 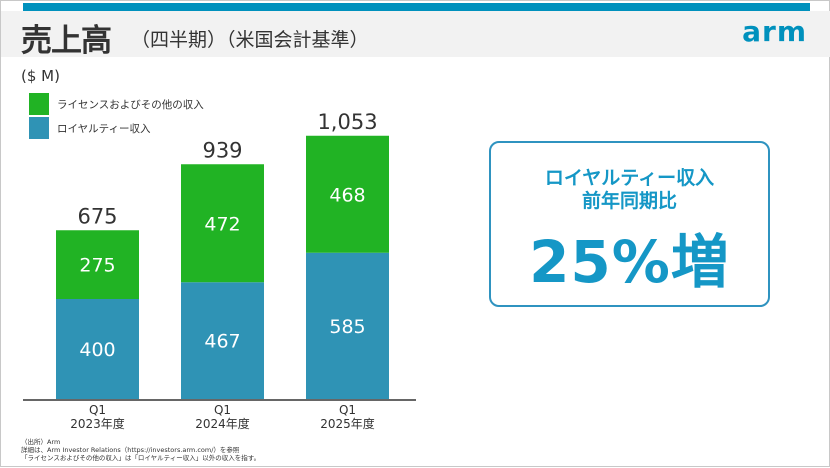 I want to click on x-tick-label: 2025年度, so click(x=347, y=423).